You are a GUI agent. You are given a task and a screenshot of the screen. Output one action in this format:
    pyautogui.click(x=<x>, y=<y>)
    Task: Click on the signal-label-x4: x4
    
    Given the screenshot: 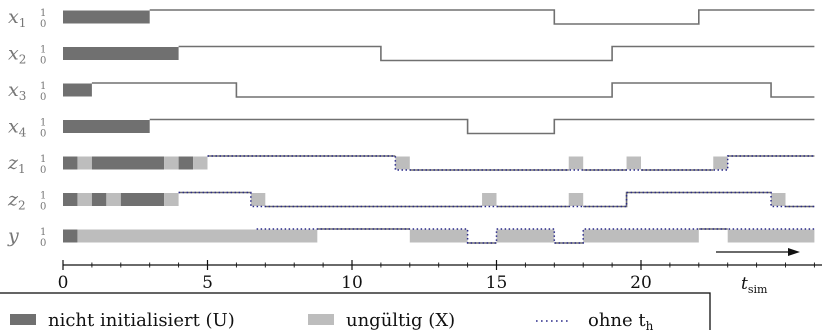 What is the action you would take?
    pyautogui.click(x=17, y=128)
    